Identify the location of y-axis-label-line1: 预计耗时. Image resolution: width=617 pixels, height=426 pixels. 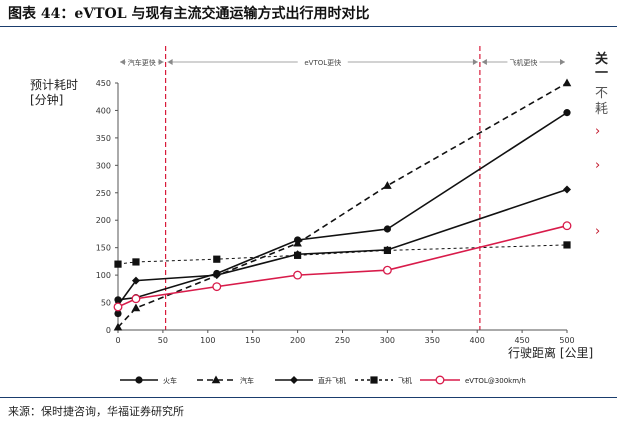
(54, 85).